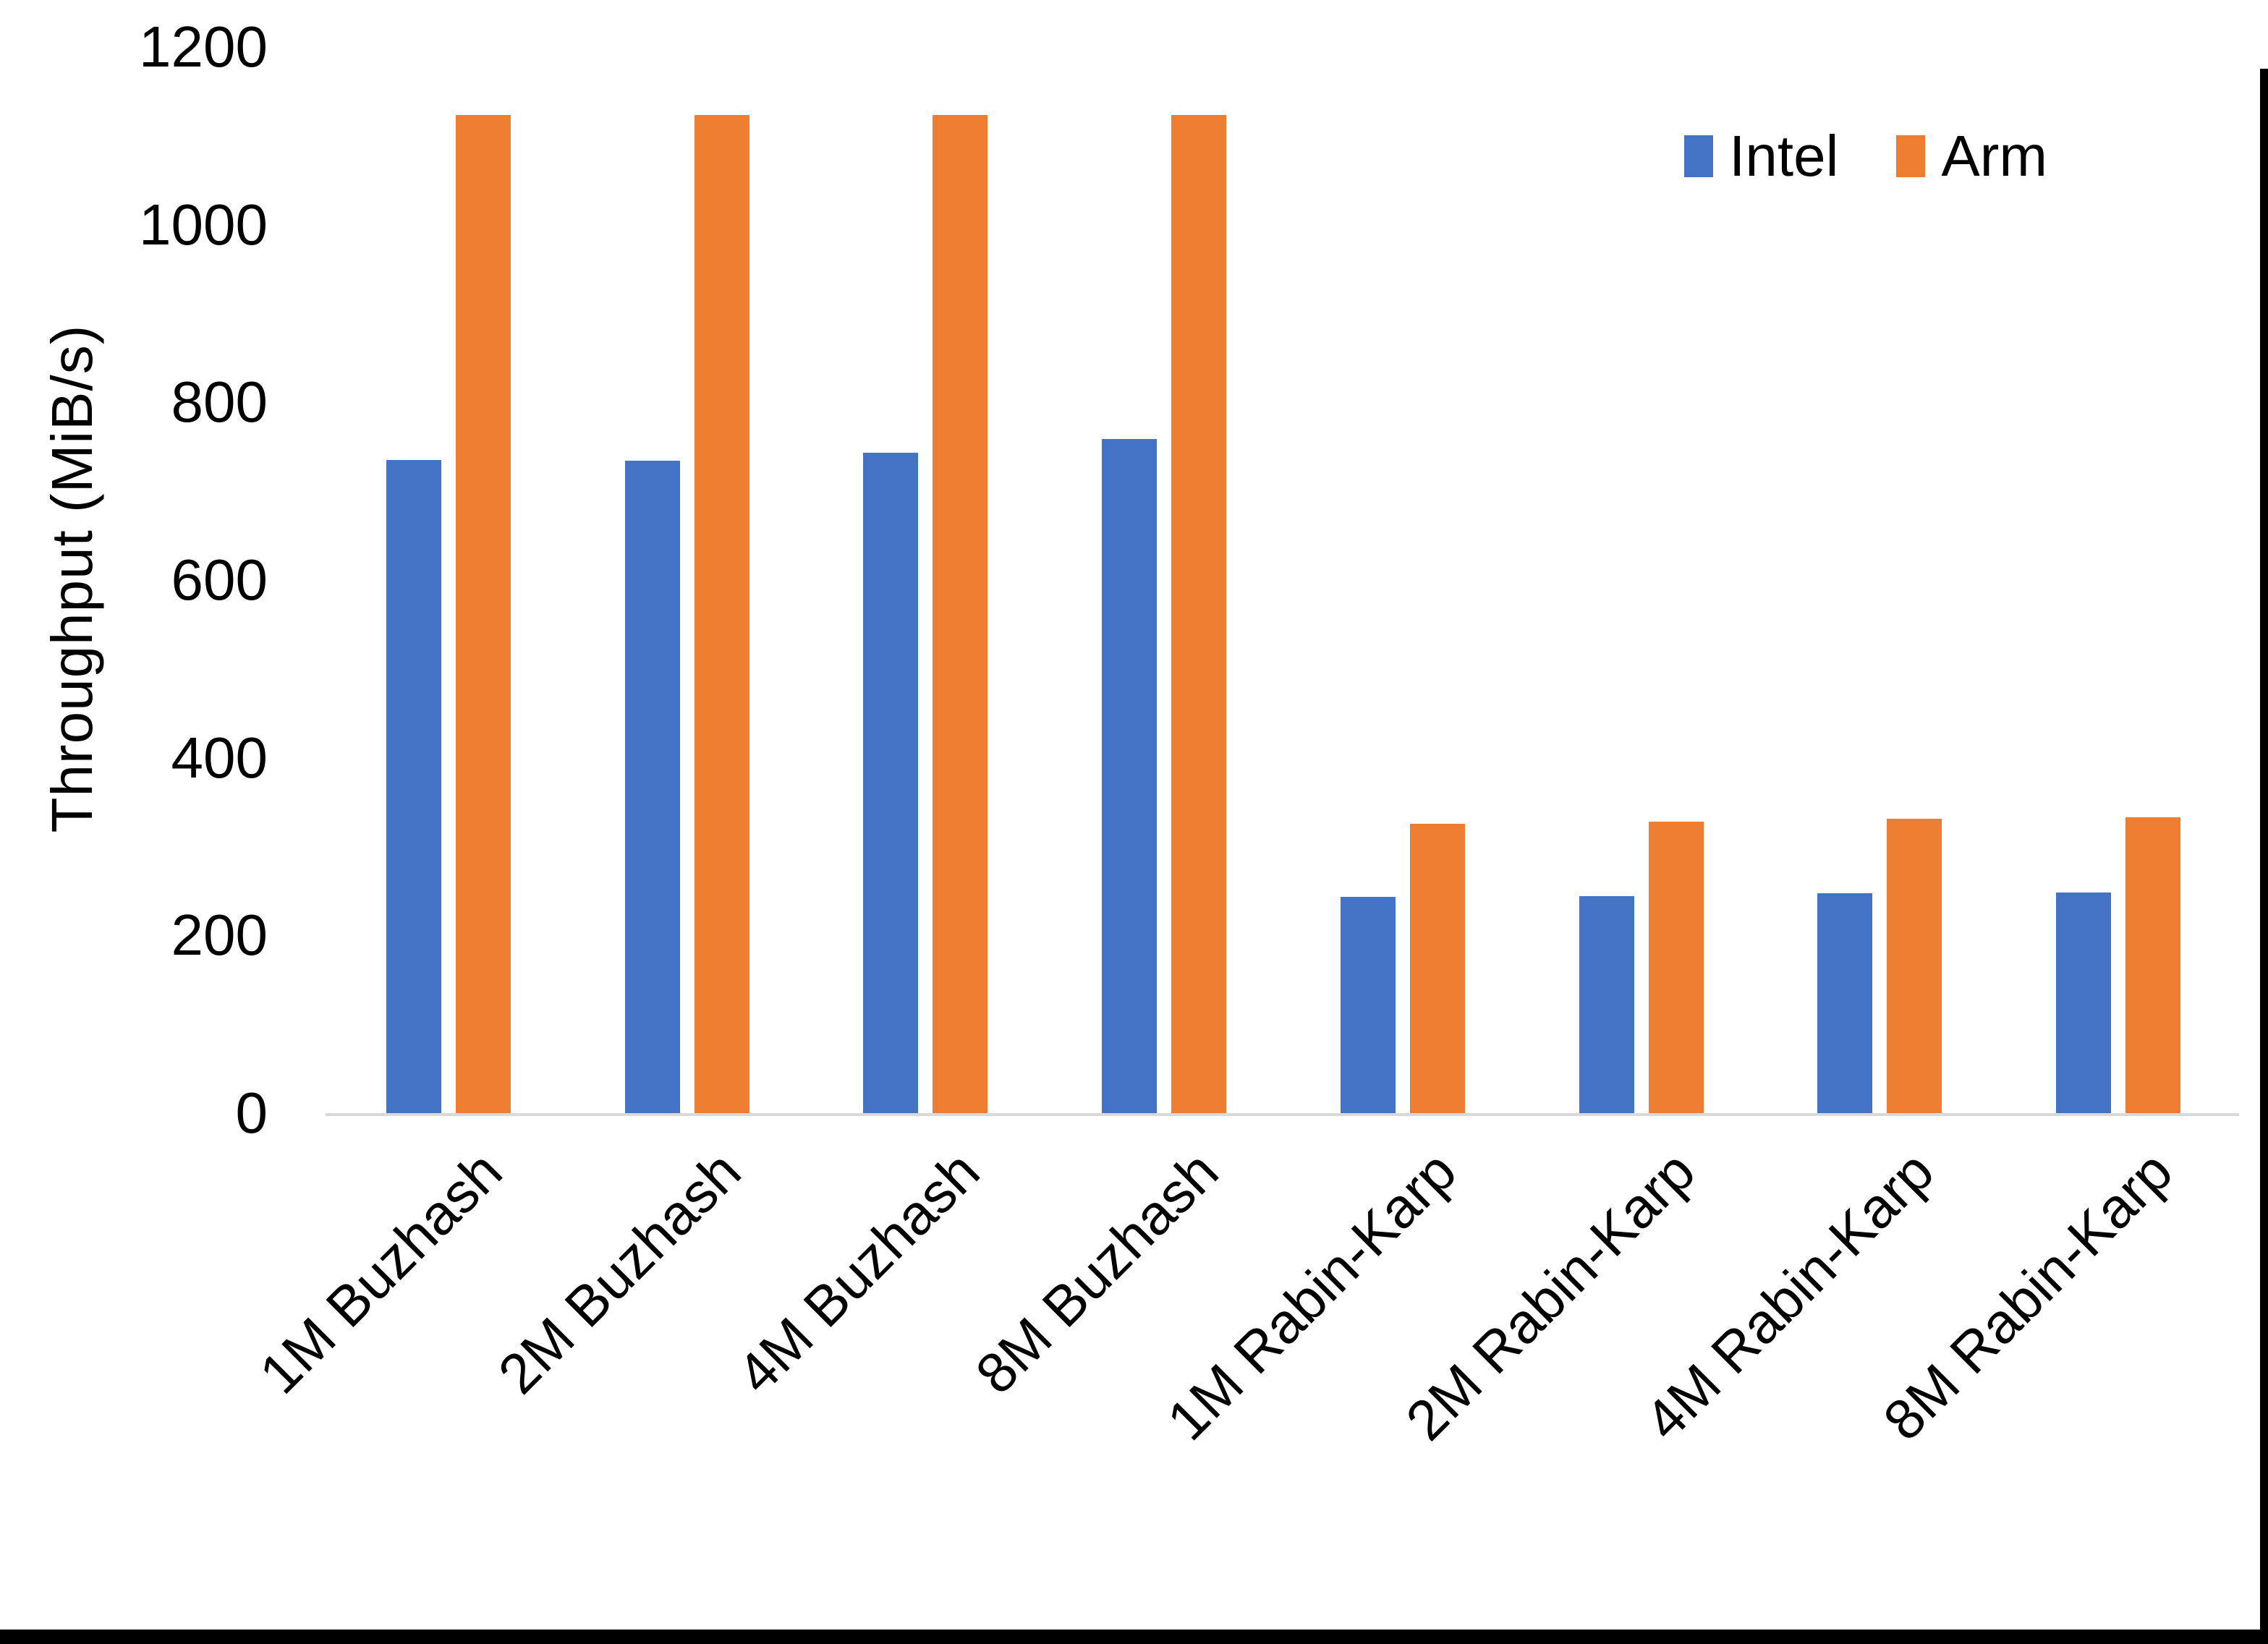  Describe the element at coordinates (1368, 1006) in the screenshot. I see `bar-intel-1m-rabin-karp` at that location.